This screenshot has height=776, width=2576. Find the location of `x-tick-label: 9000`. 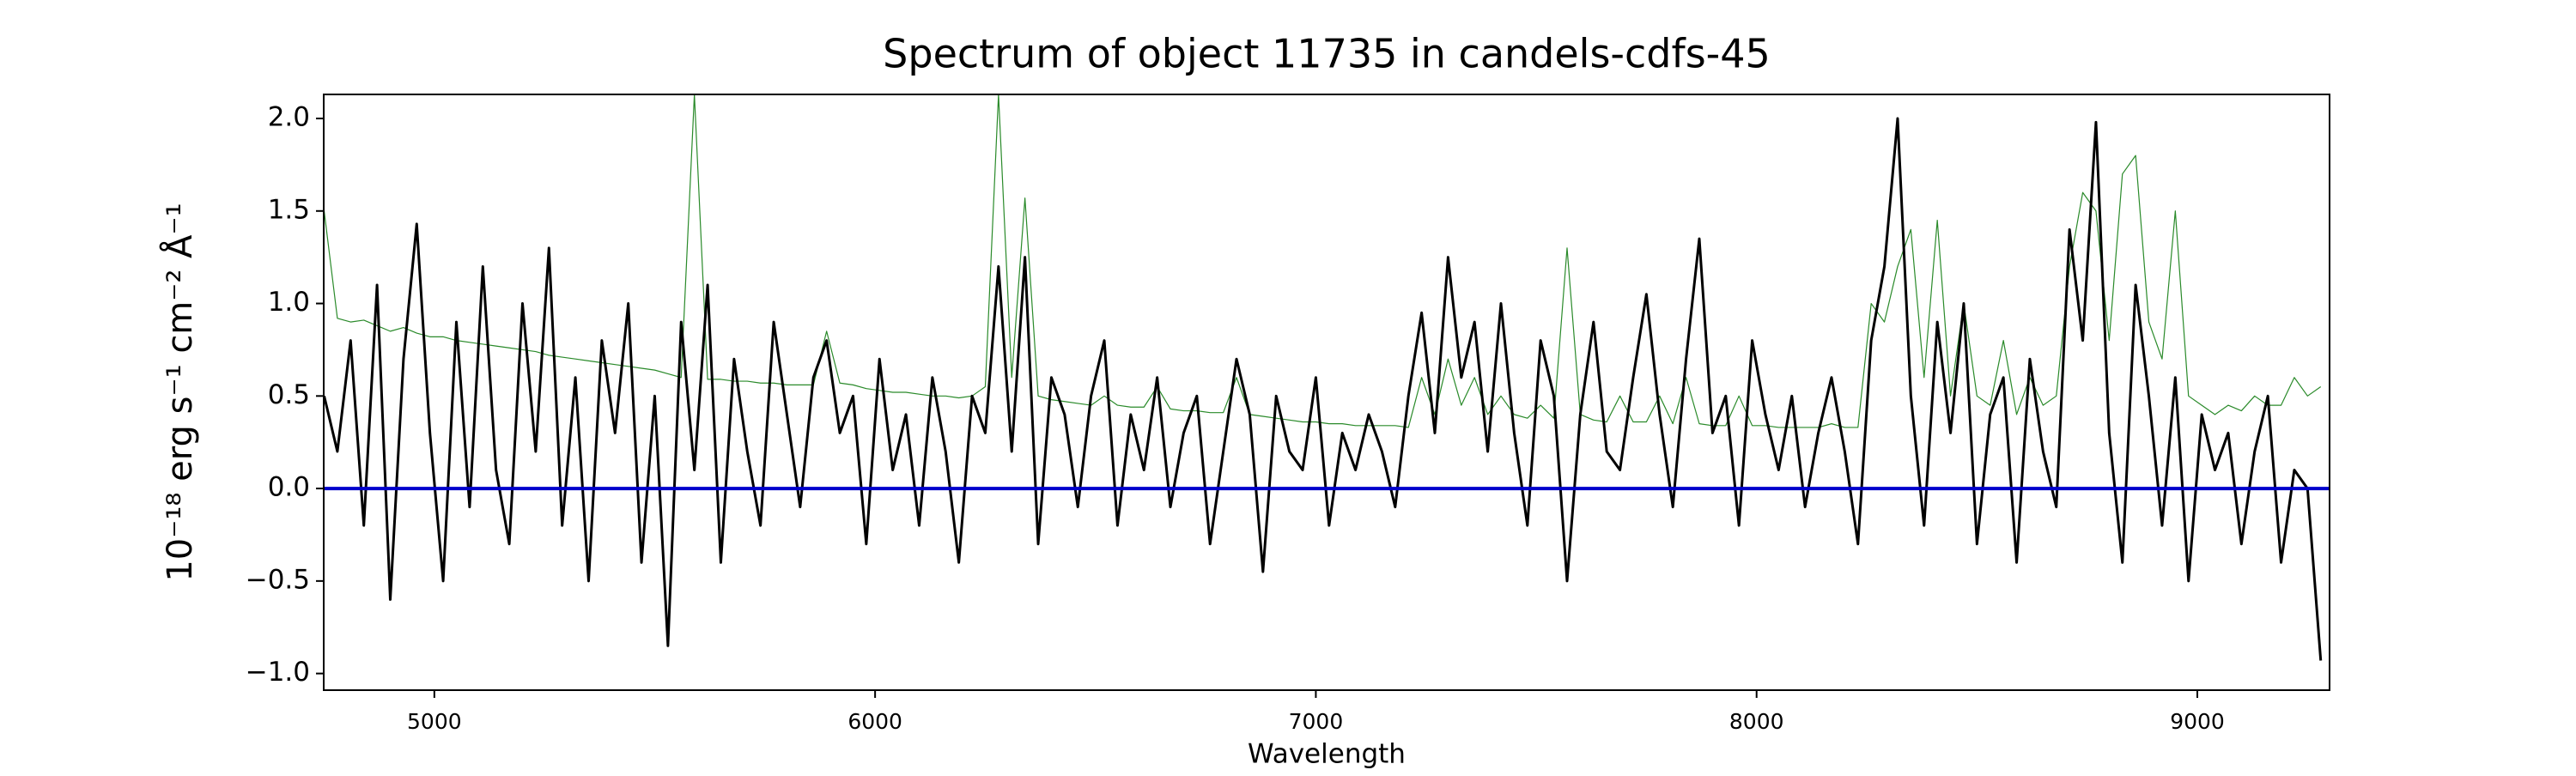

x-tick-label: 9000 is located at coordinates (2197, 721).